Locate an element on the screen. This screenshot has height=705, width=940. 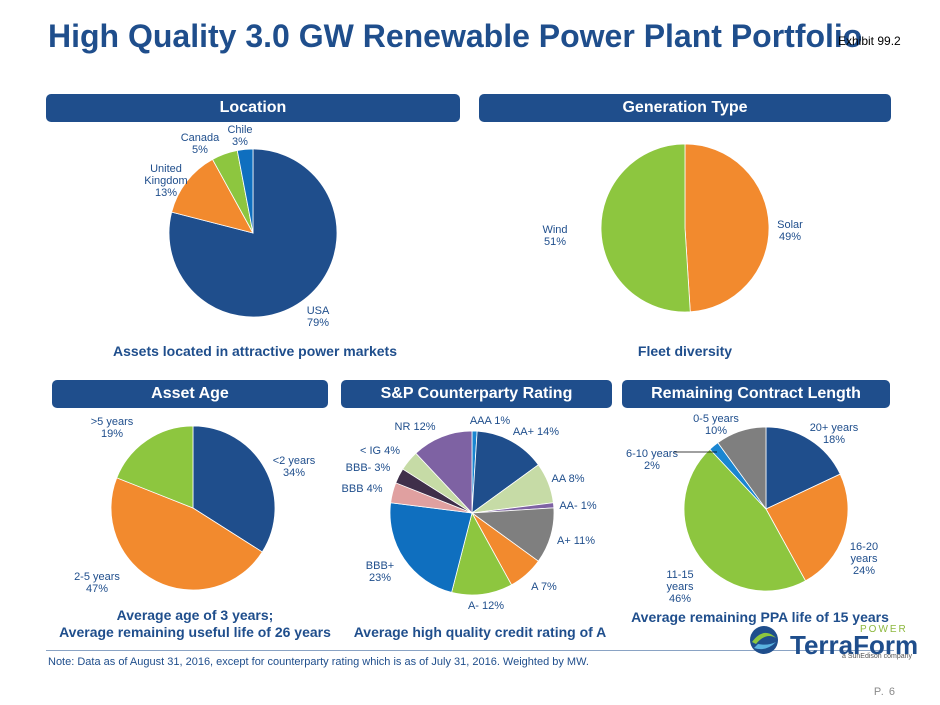
contract-slice-0-5-years is located at coordinates (742, 468).